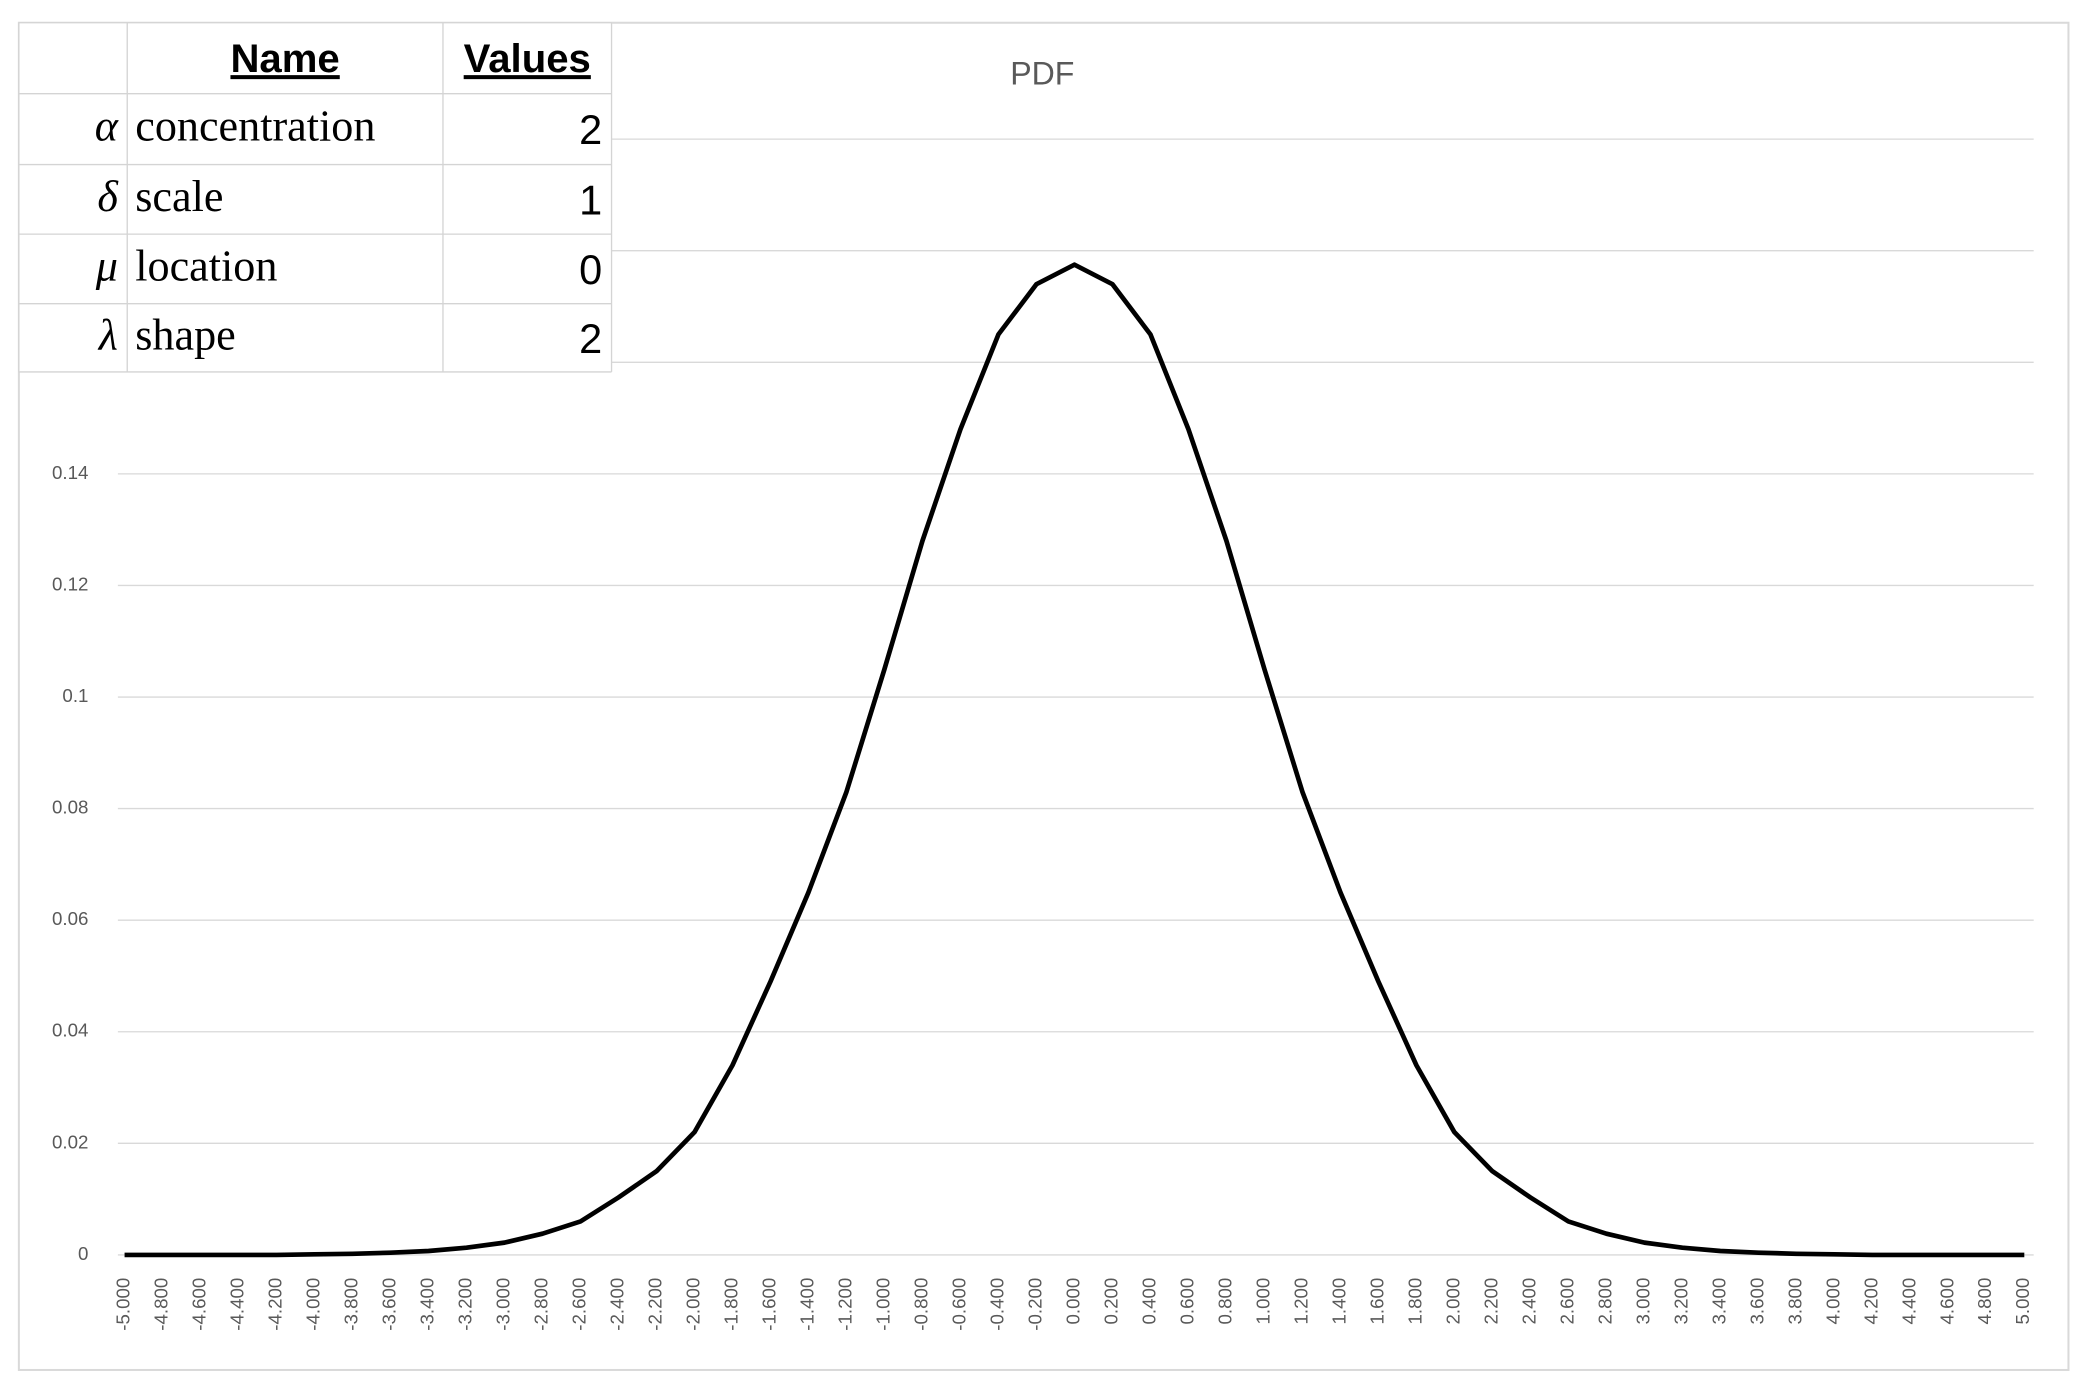  I want to click on x-tick-label: -4.800, so click(160, 1304).